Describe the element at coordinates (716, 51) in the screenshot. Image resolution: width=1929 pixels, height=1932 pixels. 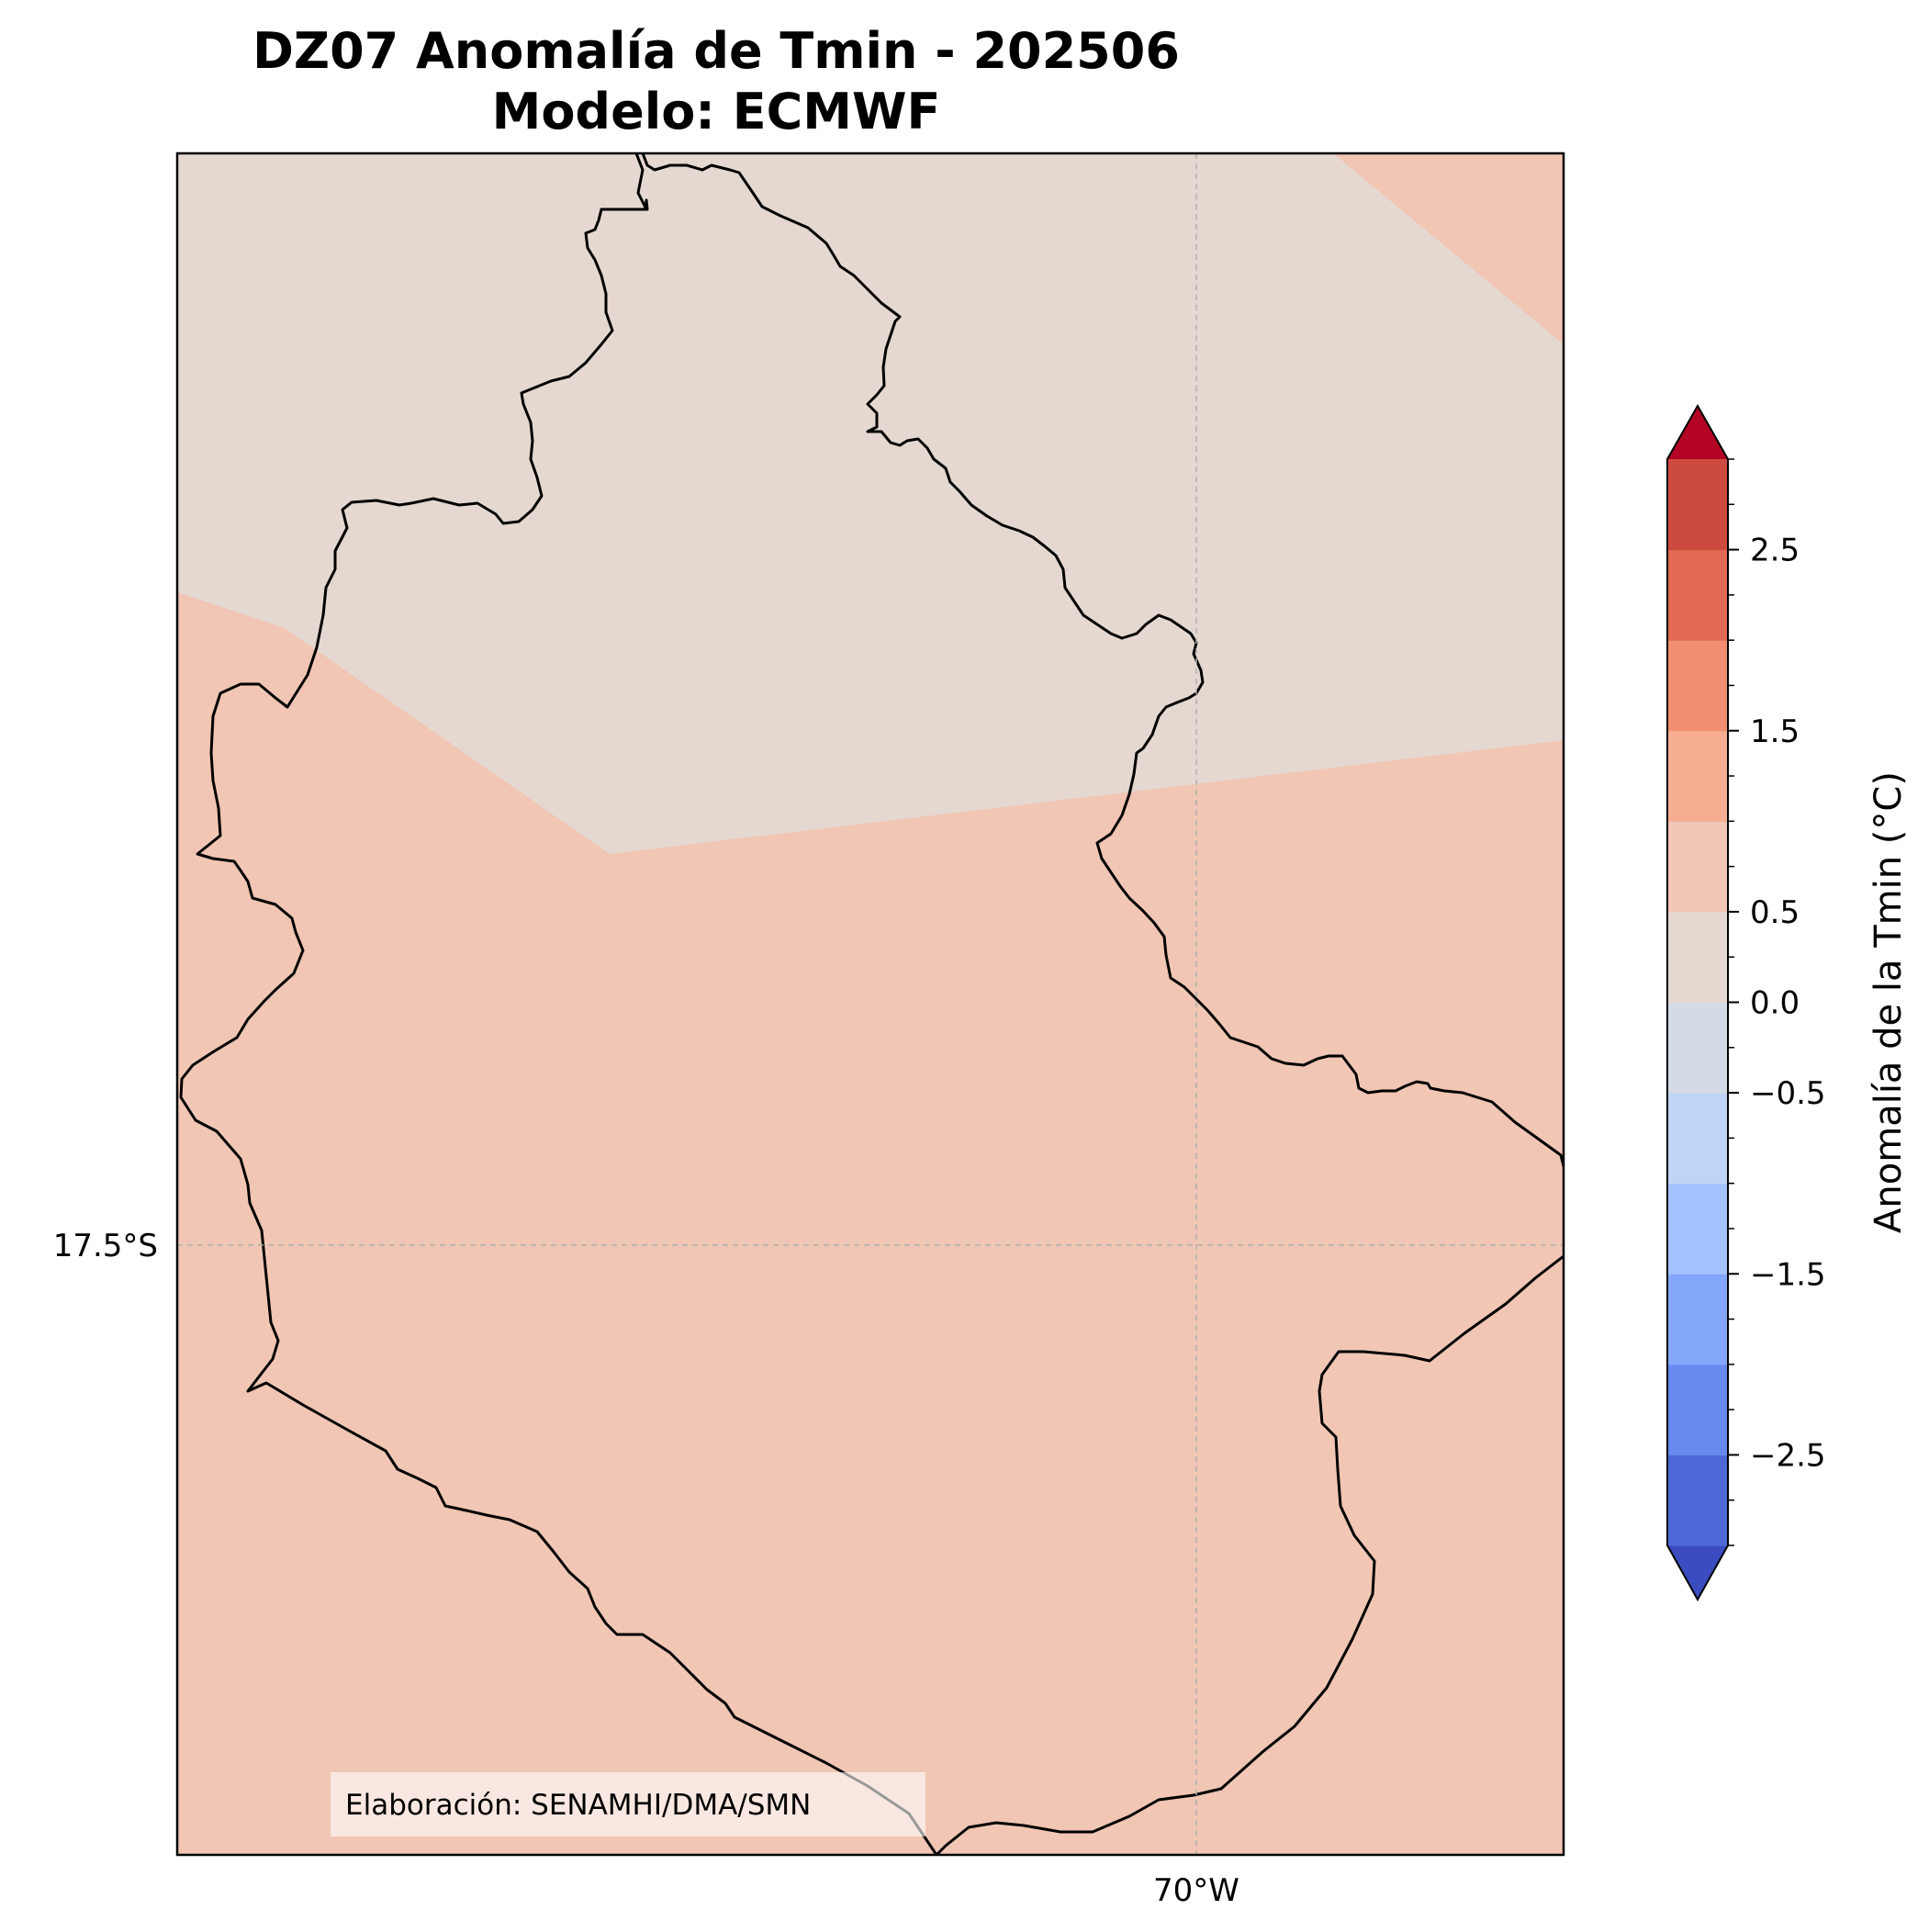
I see `map-title: DZ07 Anomalía de Tmin - 202506` at that location.